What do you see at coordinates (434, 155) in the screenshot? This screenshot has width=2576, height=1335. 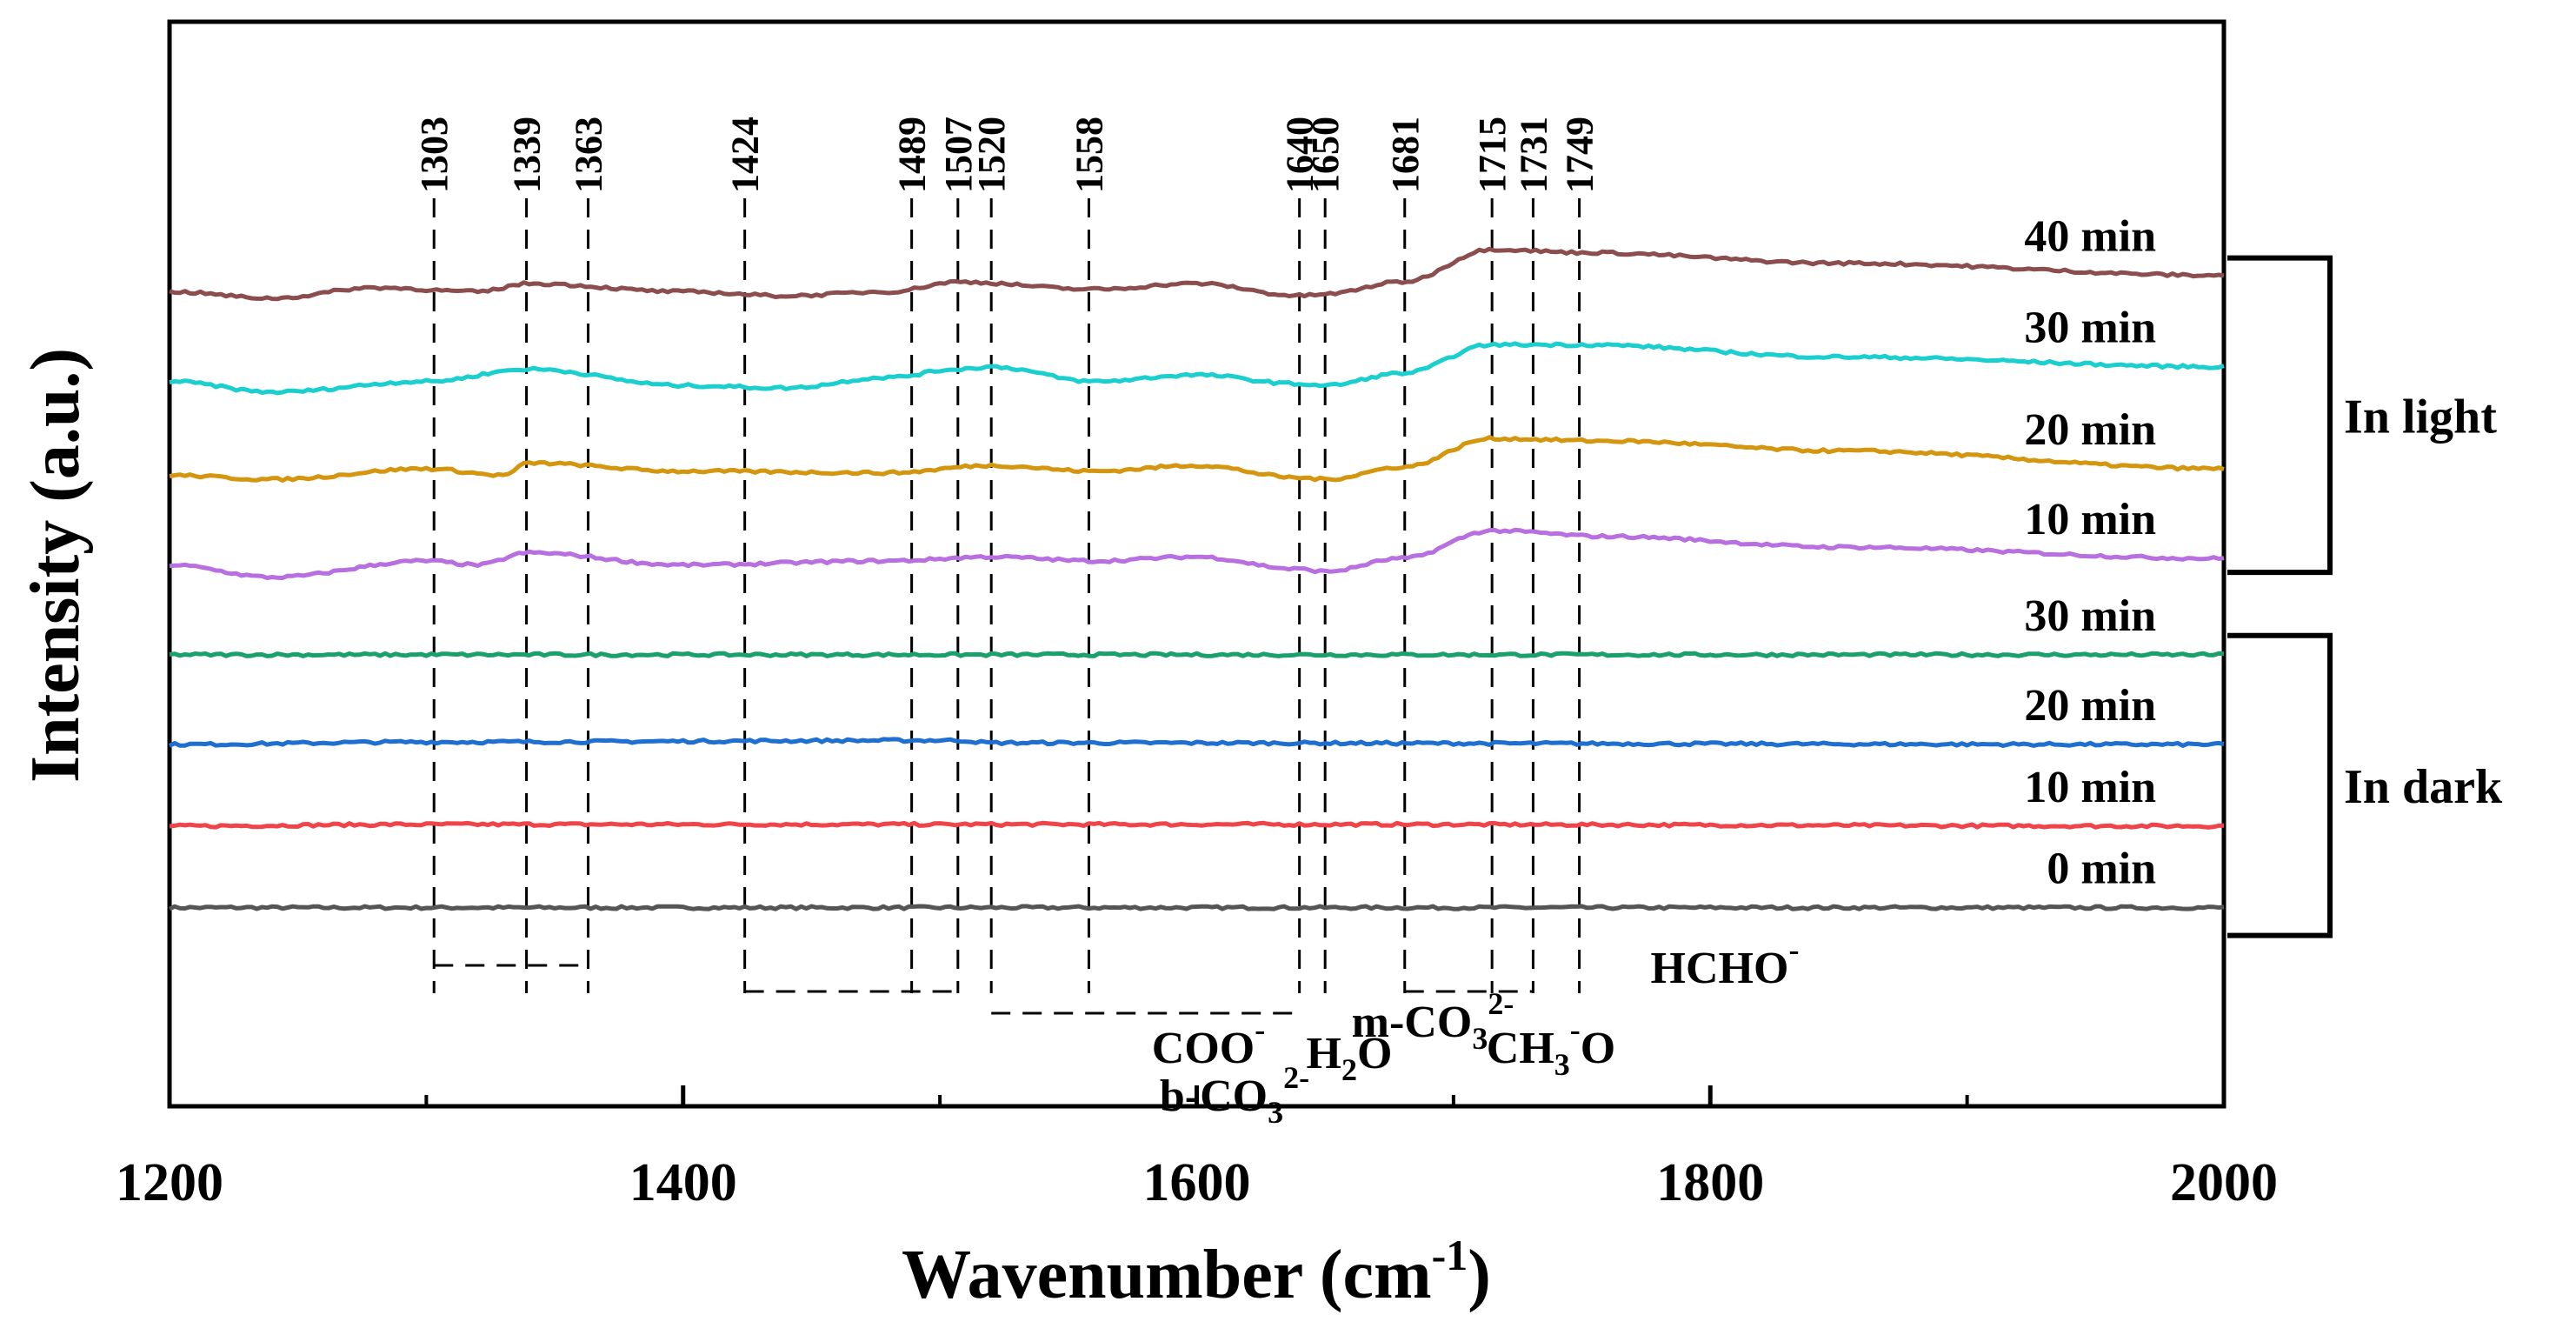 I see `peak-label-1303: 1303` at bounding box center [434, 155].